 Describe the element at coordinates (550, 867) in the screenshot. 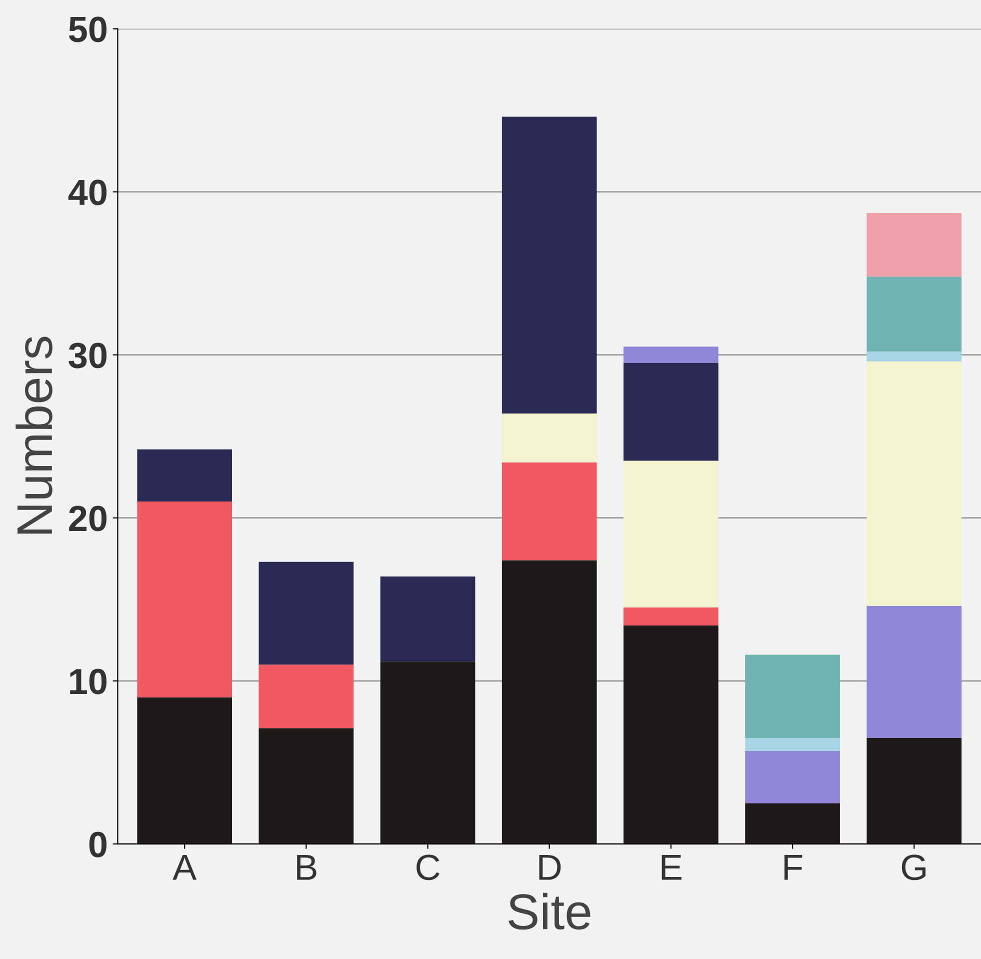

I see `x-tick-label: D` at that location.